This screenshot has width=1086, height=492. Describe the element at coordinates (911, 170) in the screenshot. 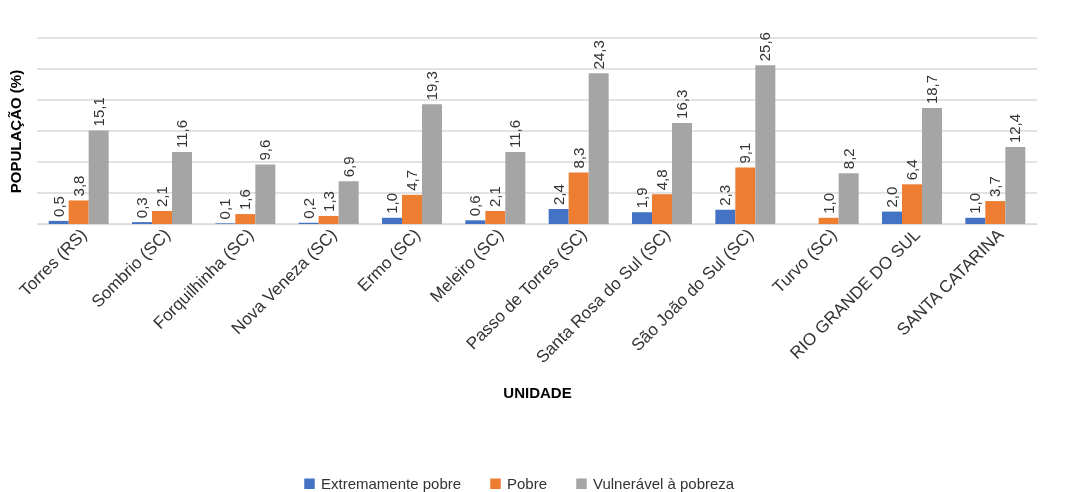

I see `data-label: 6,4` at that location.